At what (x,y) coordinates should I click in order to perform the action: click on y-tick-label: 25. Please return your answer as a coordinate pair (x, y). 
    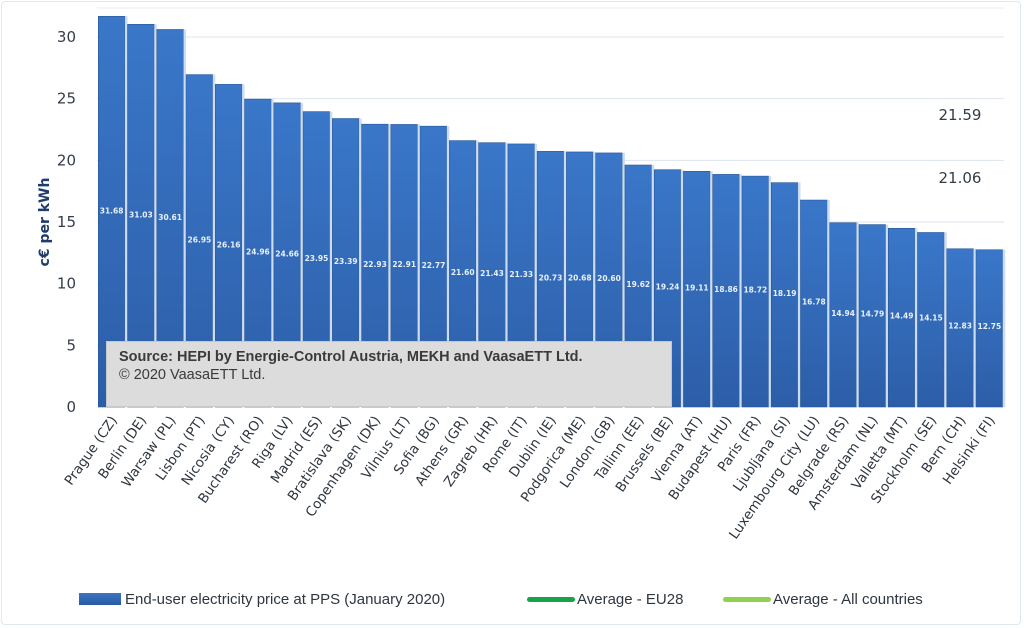
    Looking at the image, I should click on (66, 99).